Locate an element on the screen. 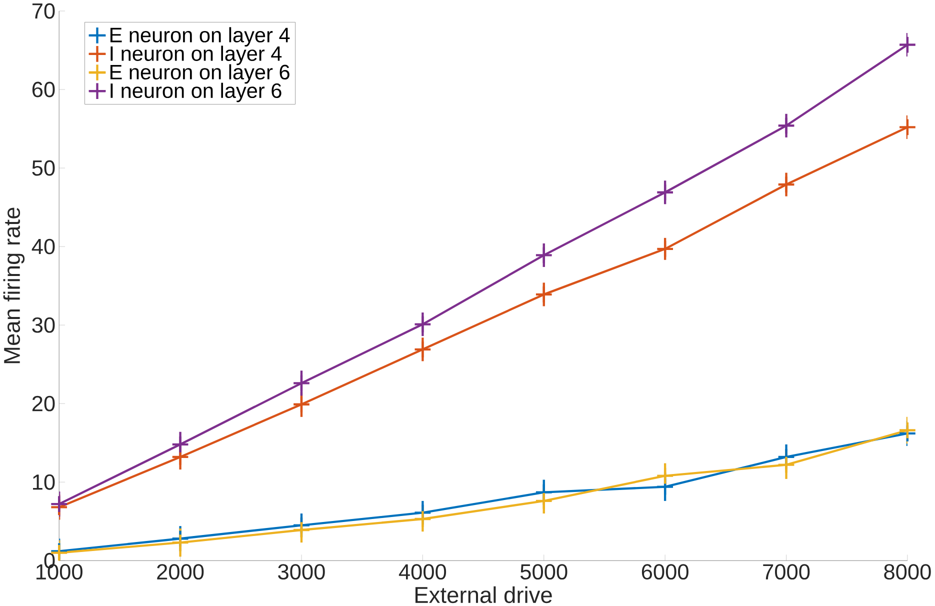  x-tick-label: 5000 is located at coordinates (544, 572).